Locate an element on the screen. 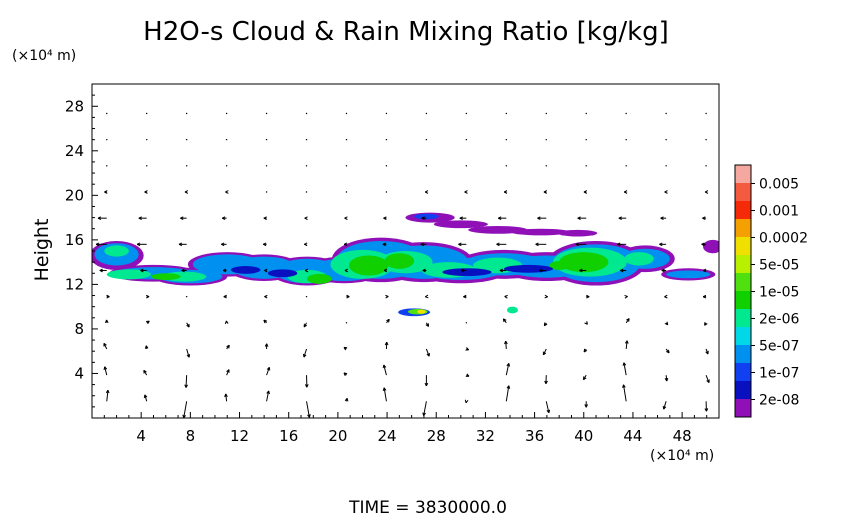 The height and width of the screenshot is (523, 854). chart-title: H2O-s Cloud & Rain Mixing Ratio [kg/kg] is located at coordinates (406, 32).